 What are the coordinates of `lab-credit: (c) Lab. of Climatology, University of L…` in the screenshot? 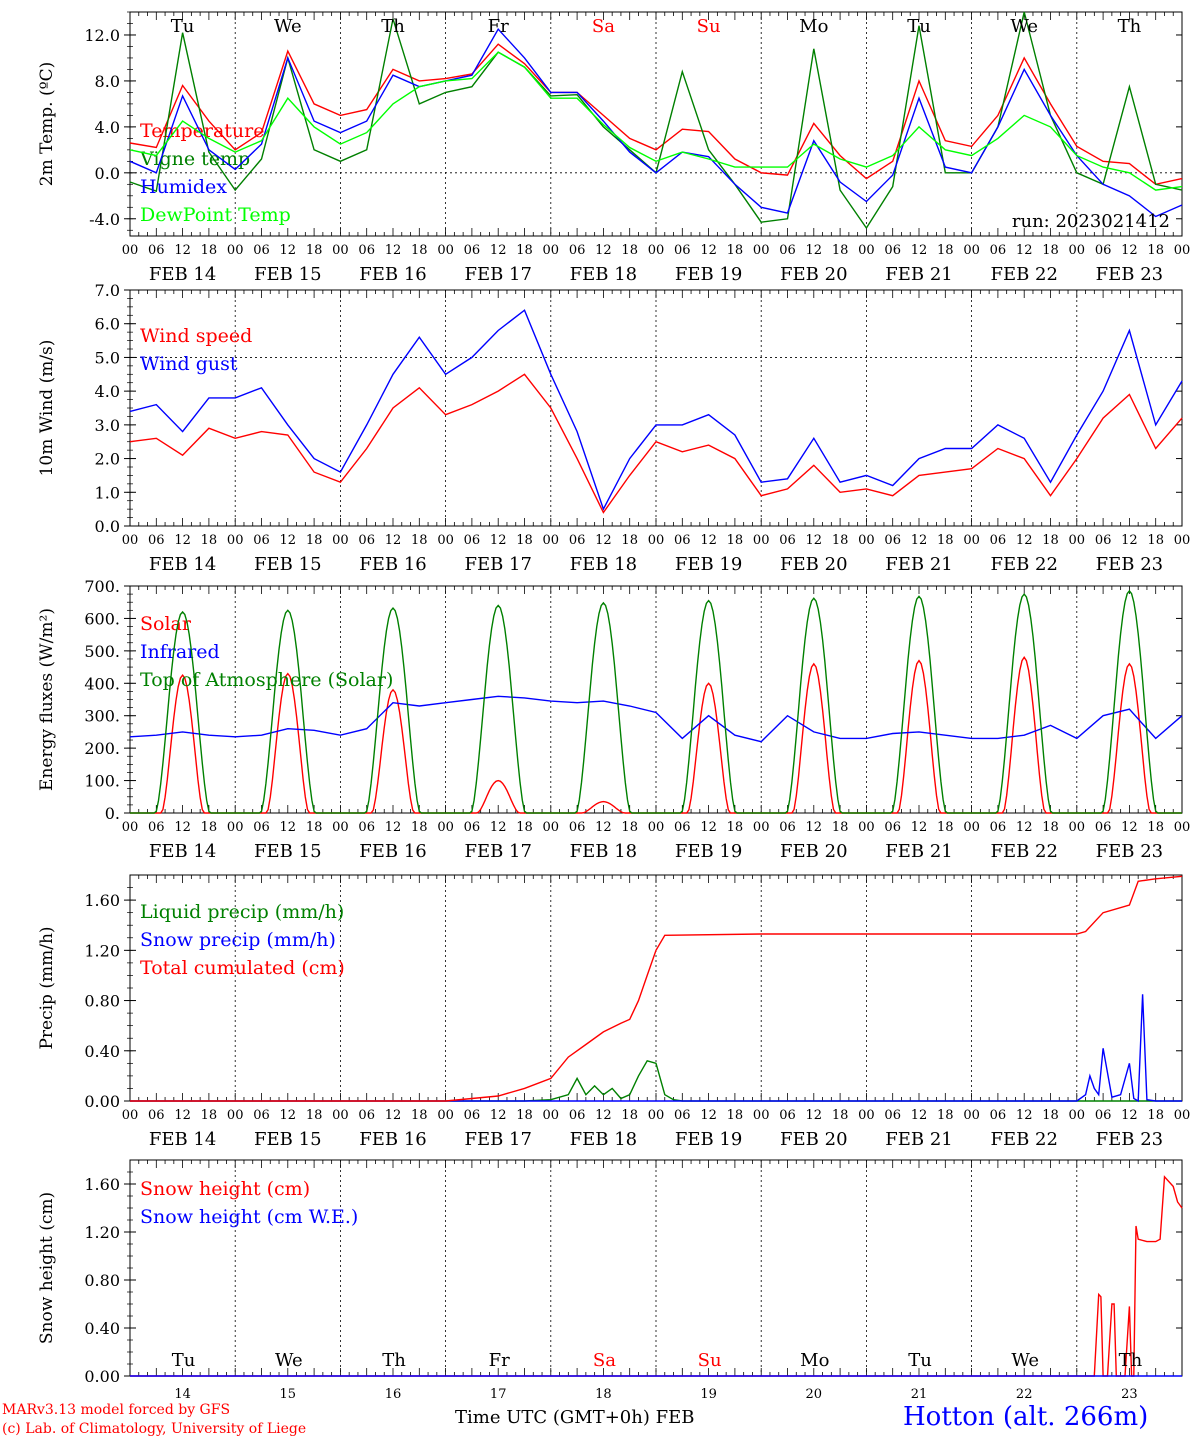 It's located at (154, 1429).